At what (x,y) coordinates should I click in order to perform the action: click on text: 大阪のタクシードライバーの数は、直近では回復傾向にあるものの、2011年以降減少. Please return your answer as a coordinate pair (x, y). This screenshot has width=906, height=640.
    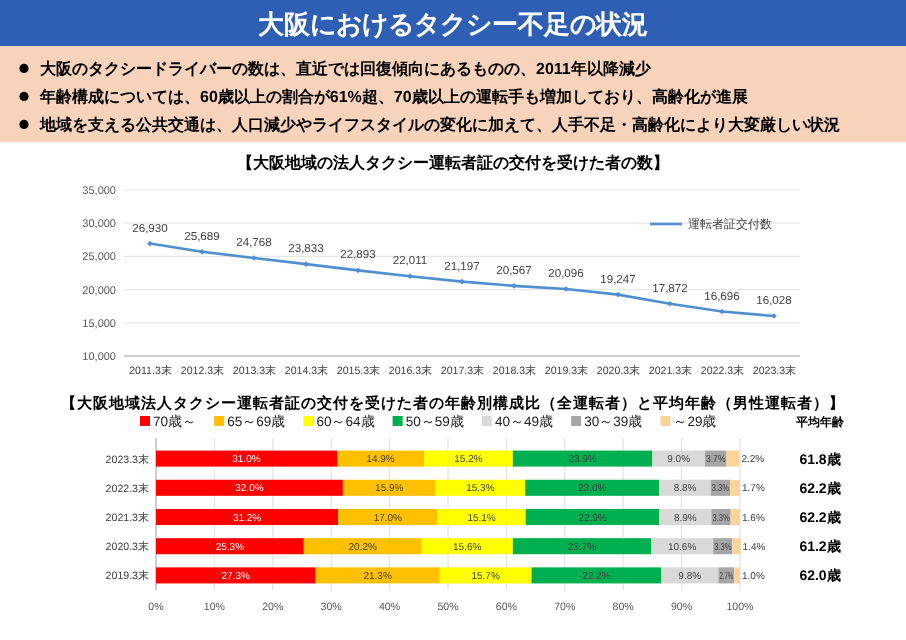
    Looking at the image, I should click on (346, 69).